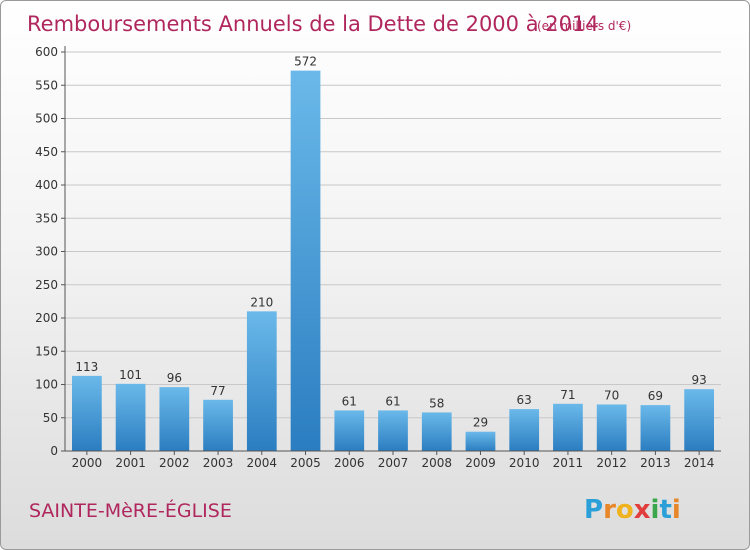 The image size is (750, 550). I want to click on y-tick-label: 600, so click(46, 52).